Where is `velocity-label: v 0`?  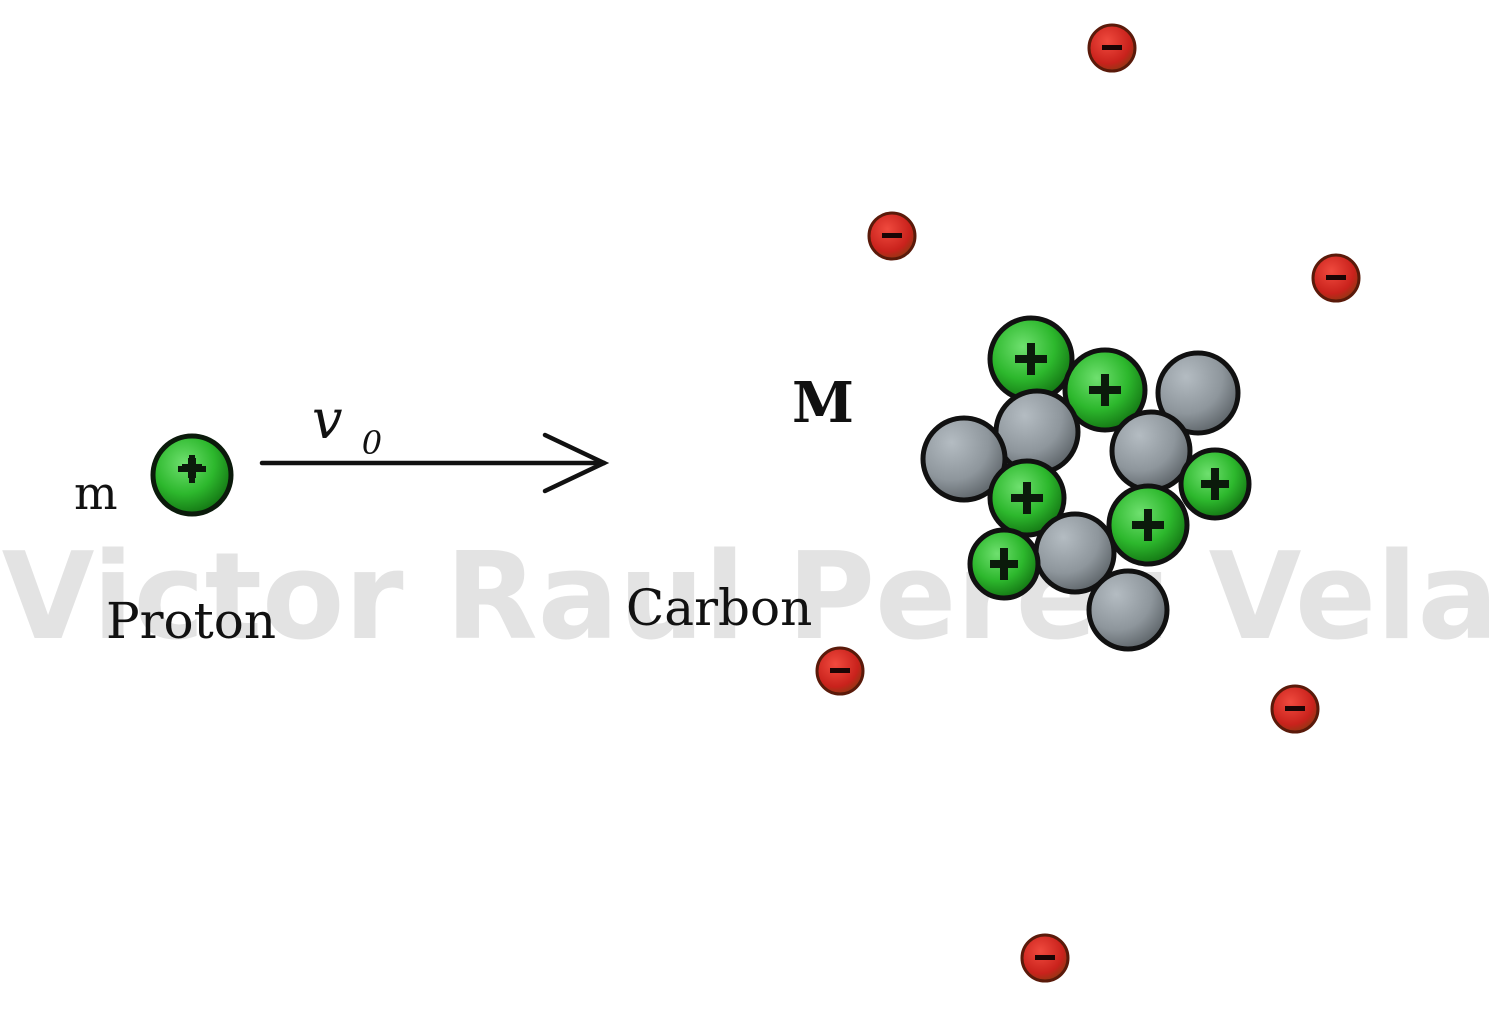 velocity-label: v 0 is located at coordinates (347, 425).